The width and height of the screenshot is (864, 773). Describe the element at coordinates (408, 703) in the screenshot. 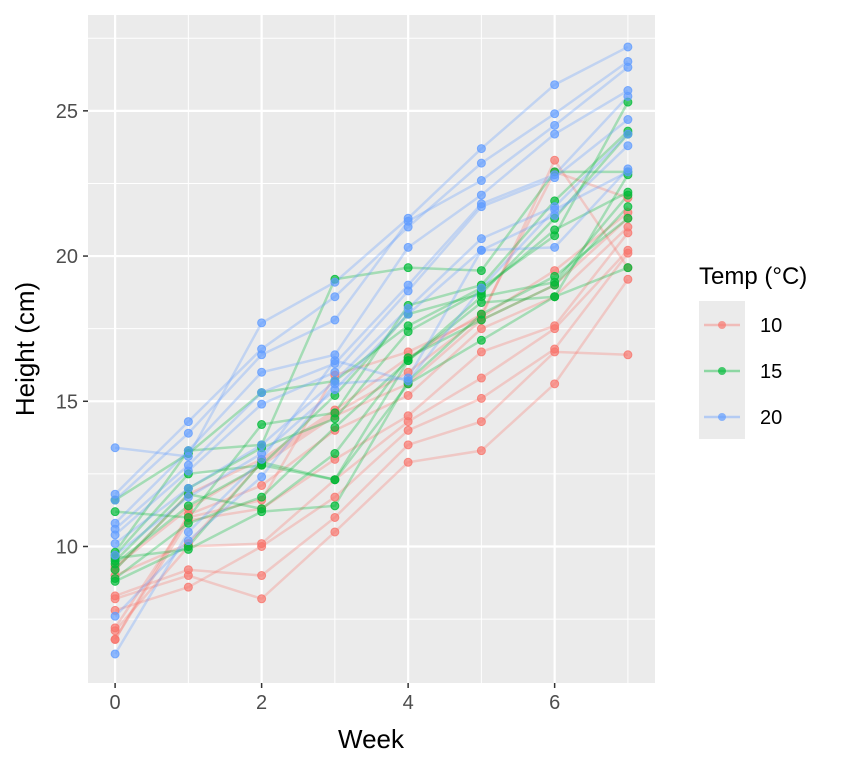

I see `x-tick-label: 4` at that location.